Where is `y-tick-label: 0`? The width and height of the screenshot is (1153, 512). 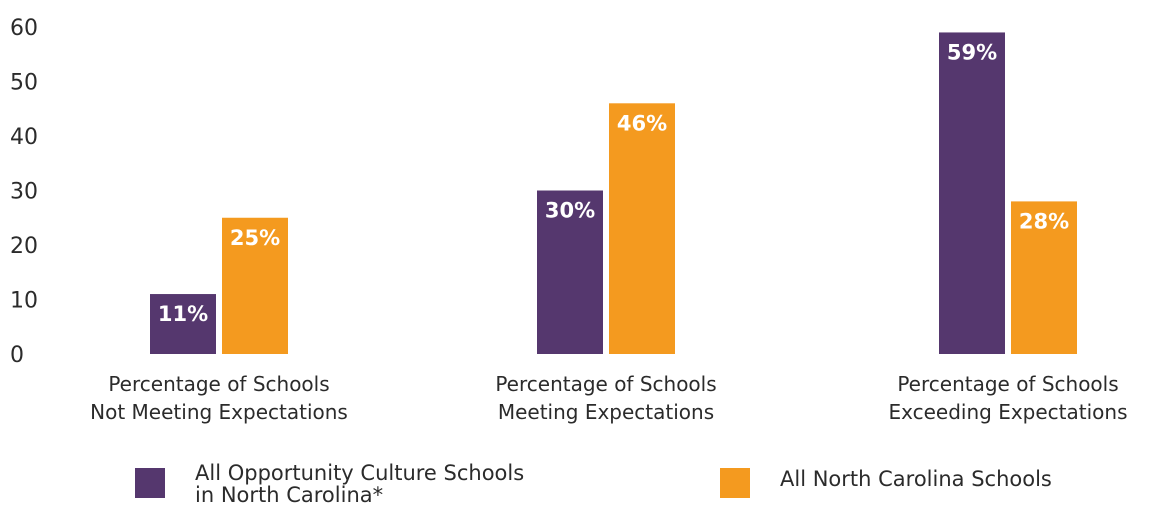
y-tick-label: 0 is located at coordinates (17, 355).